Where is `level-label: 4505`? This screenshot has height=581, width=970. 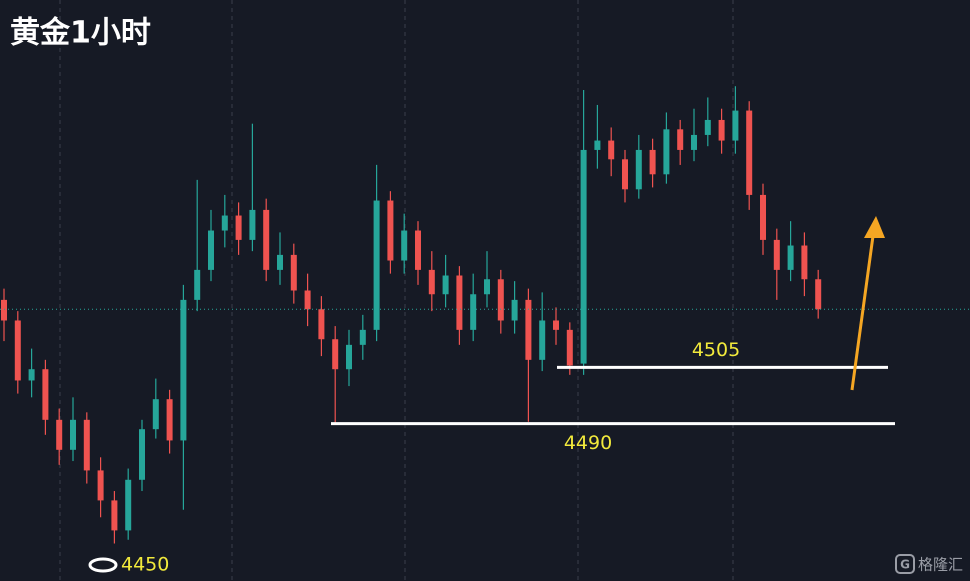 level-label: 4505 is located at coordinates (716, 350).